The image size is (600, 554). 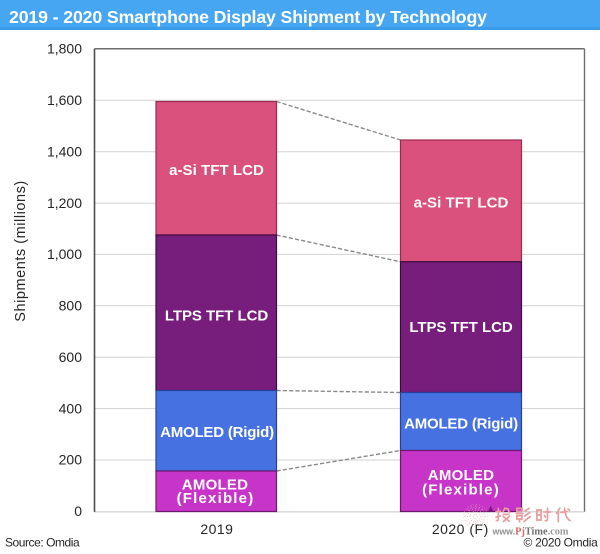 What do you see at coordinates (71, 408) in the screenshot?
I see `svg-text: 400` at bounding box center [71, 408].